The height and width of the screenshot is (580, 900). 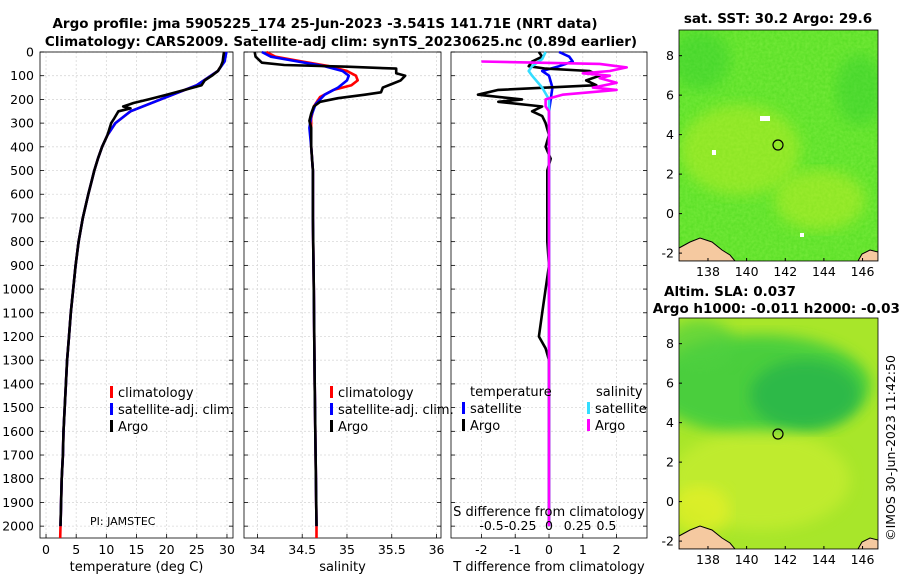 I want to click on y-tick-label: 1500, so click(x=18, y=407).